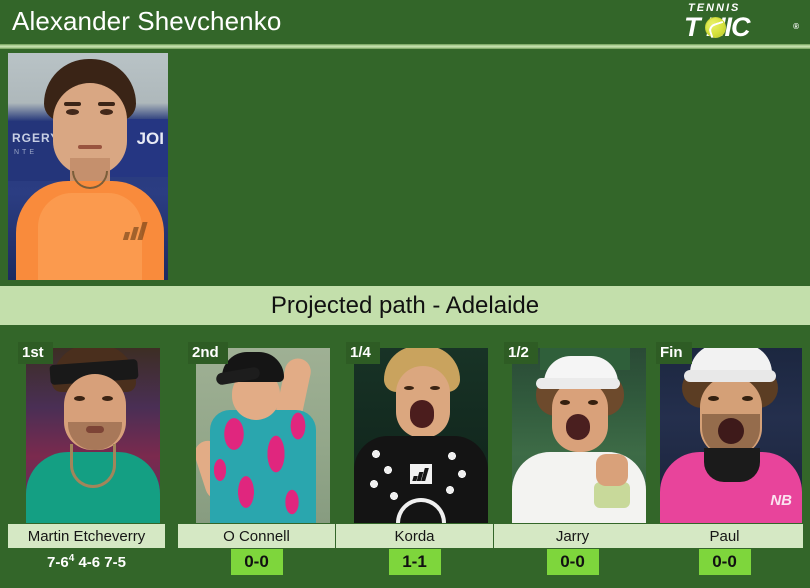  I want to click on page-header: Alexander Shevchenko TENNIS T NIC ®, so click(405, 22).